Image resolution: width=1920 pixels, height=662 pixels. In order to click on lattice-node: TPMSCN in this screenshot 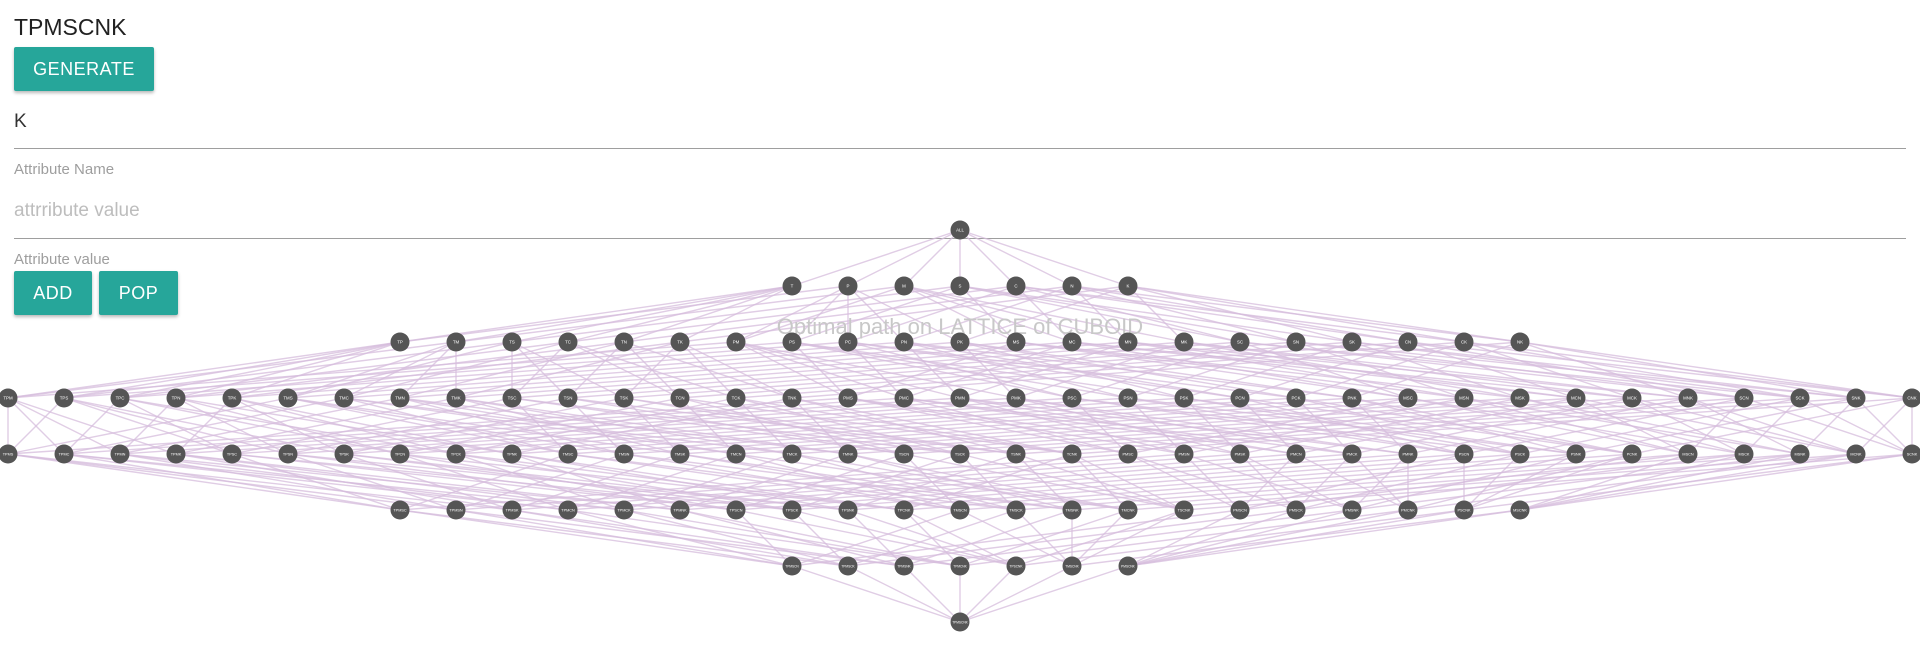, I will do `click(792, 566)`.